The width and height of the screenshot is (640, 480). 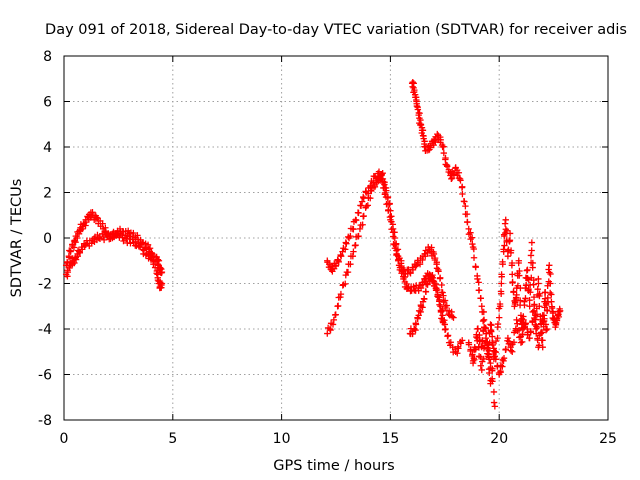 What do you see at coordinates (47, 194) in the screenshot?
I see `y-tick-label: 2` at bounding box center [47, 194].